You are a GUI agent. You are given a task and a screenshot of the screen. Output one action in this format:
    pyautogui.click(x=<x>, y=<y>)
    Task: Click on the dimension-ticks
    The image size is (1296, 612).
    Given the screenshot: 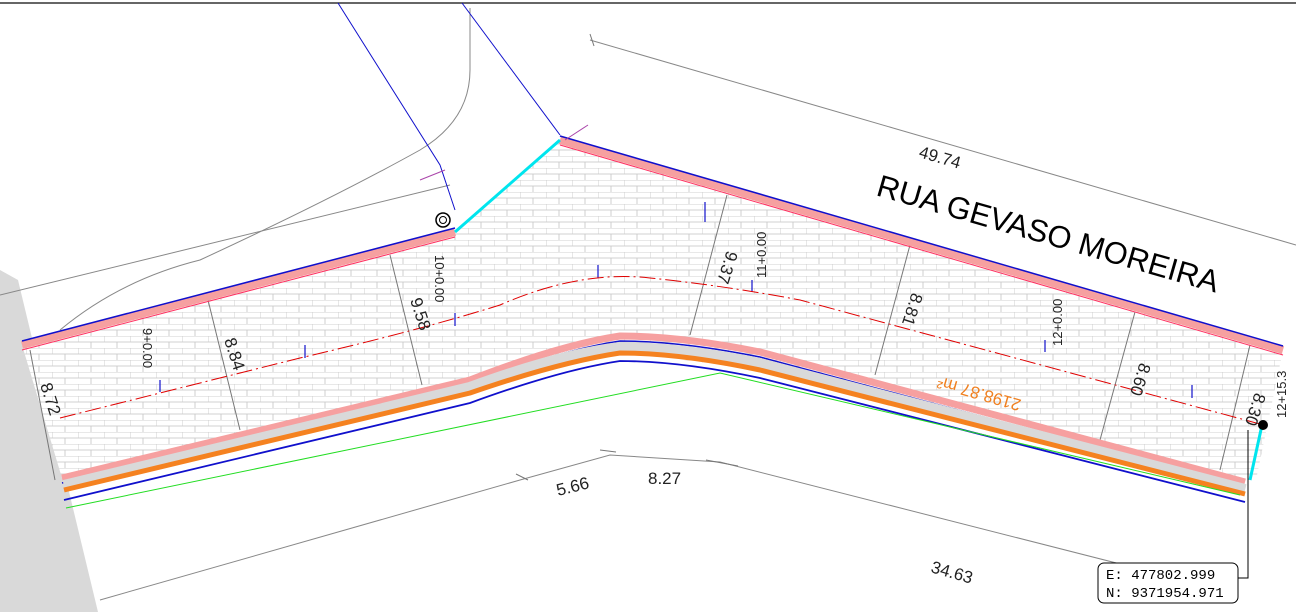 What is the action you would take?
    pyautogui.click(x=627, y=257)
    